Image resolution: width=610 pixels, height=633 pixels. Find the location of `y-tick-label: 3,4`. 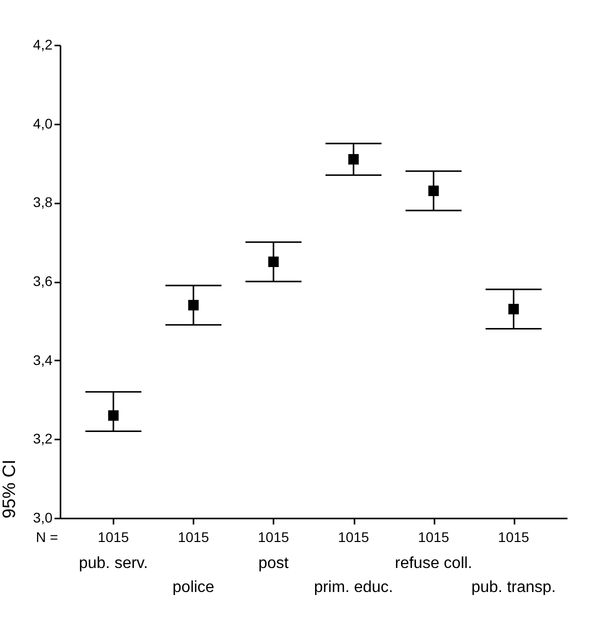

y-tick-label: 3,4 is located at coordinates (43, 360).